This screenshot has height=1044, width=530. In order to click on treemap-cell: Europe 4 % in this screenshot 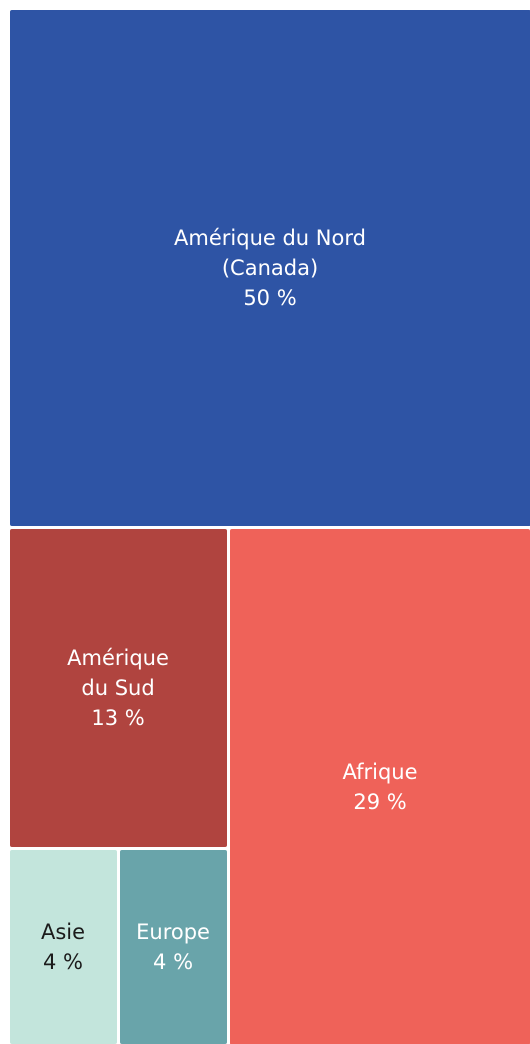, I will do `click(173, 946)`.